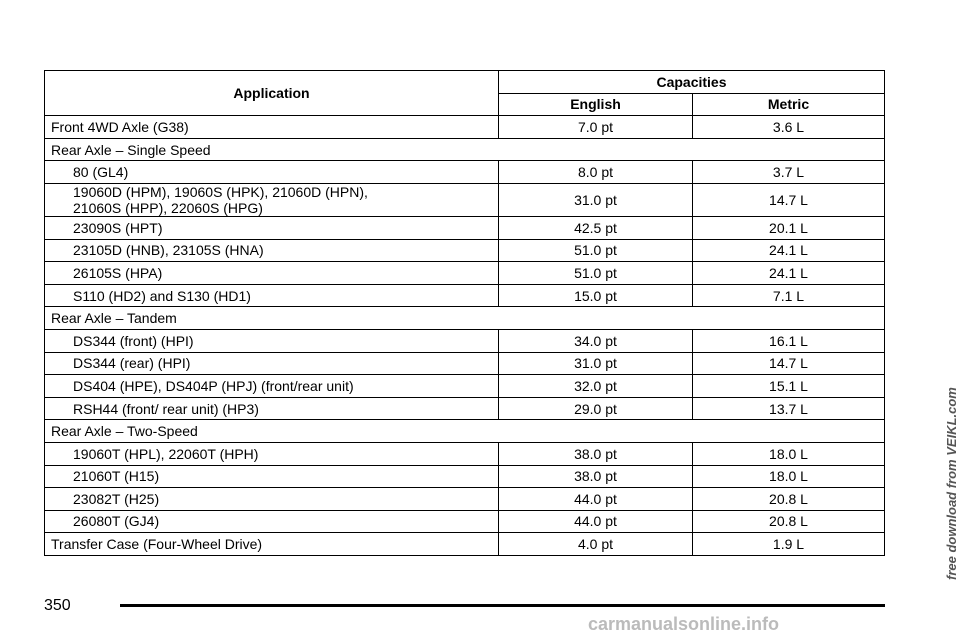 This screenshot has height=640, width=960. I want to click on table-row: DS344 (rear) (HPI) 31.0 pt 14.7 L, so click(464, 363).